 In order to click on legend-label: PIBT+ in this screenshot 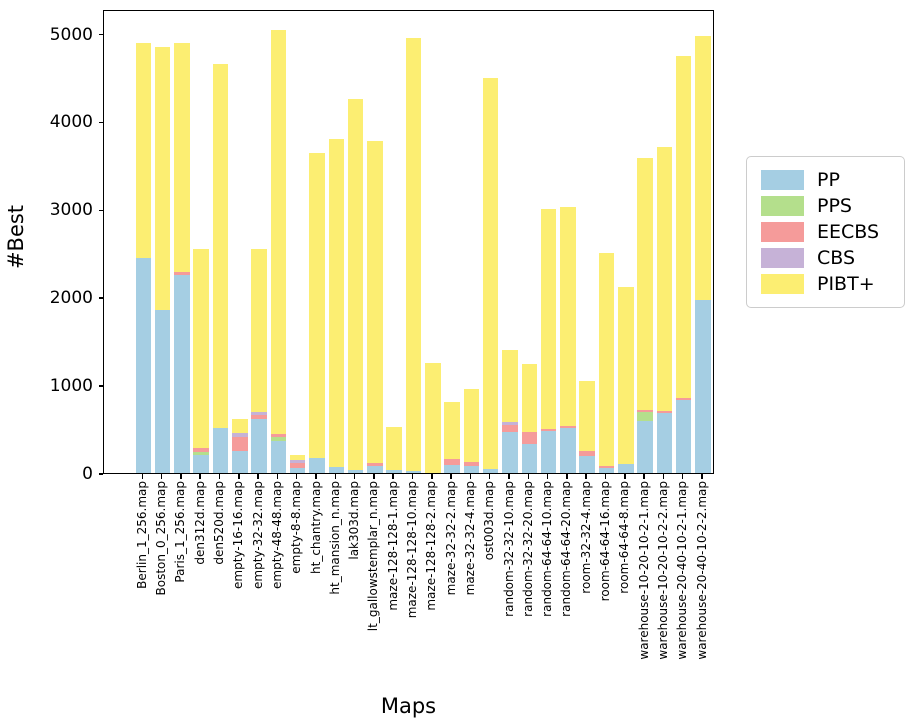, I will do `click(846, 284)`.